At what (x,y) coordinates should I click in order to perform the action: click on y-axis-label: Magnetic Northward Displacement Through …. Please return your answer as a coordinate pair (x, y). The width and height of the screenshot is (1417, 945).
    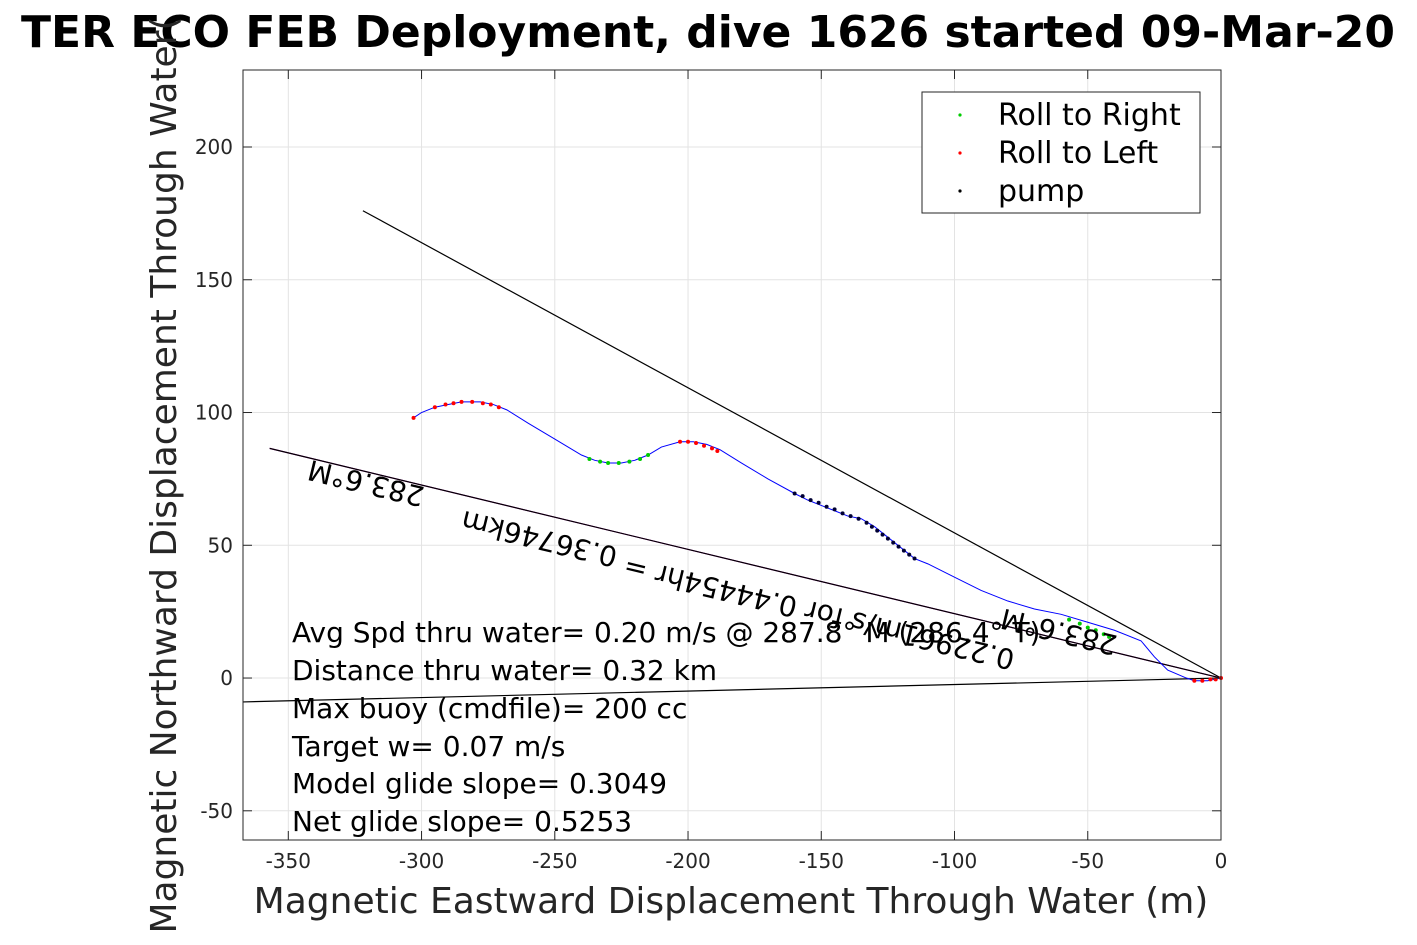
    Looking at the image, I should click on (164, 474).